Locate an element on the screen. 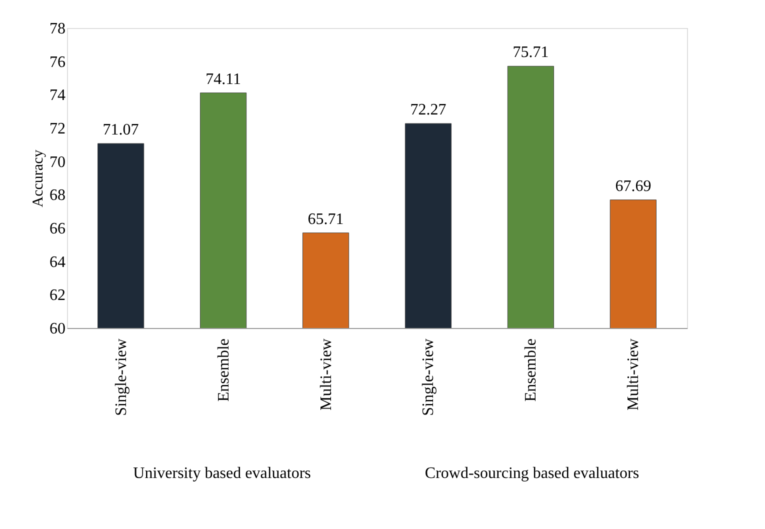 This screenshot has width=765, height=529. y-tick-label: 76 is located at coordinates (58, 62).